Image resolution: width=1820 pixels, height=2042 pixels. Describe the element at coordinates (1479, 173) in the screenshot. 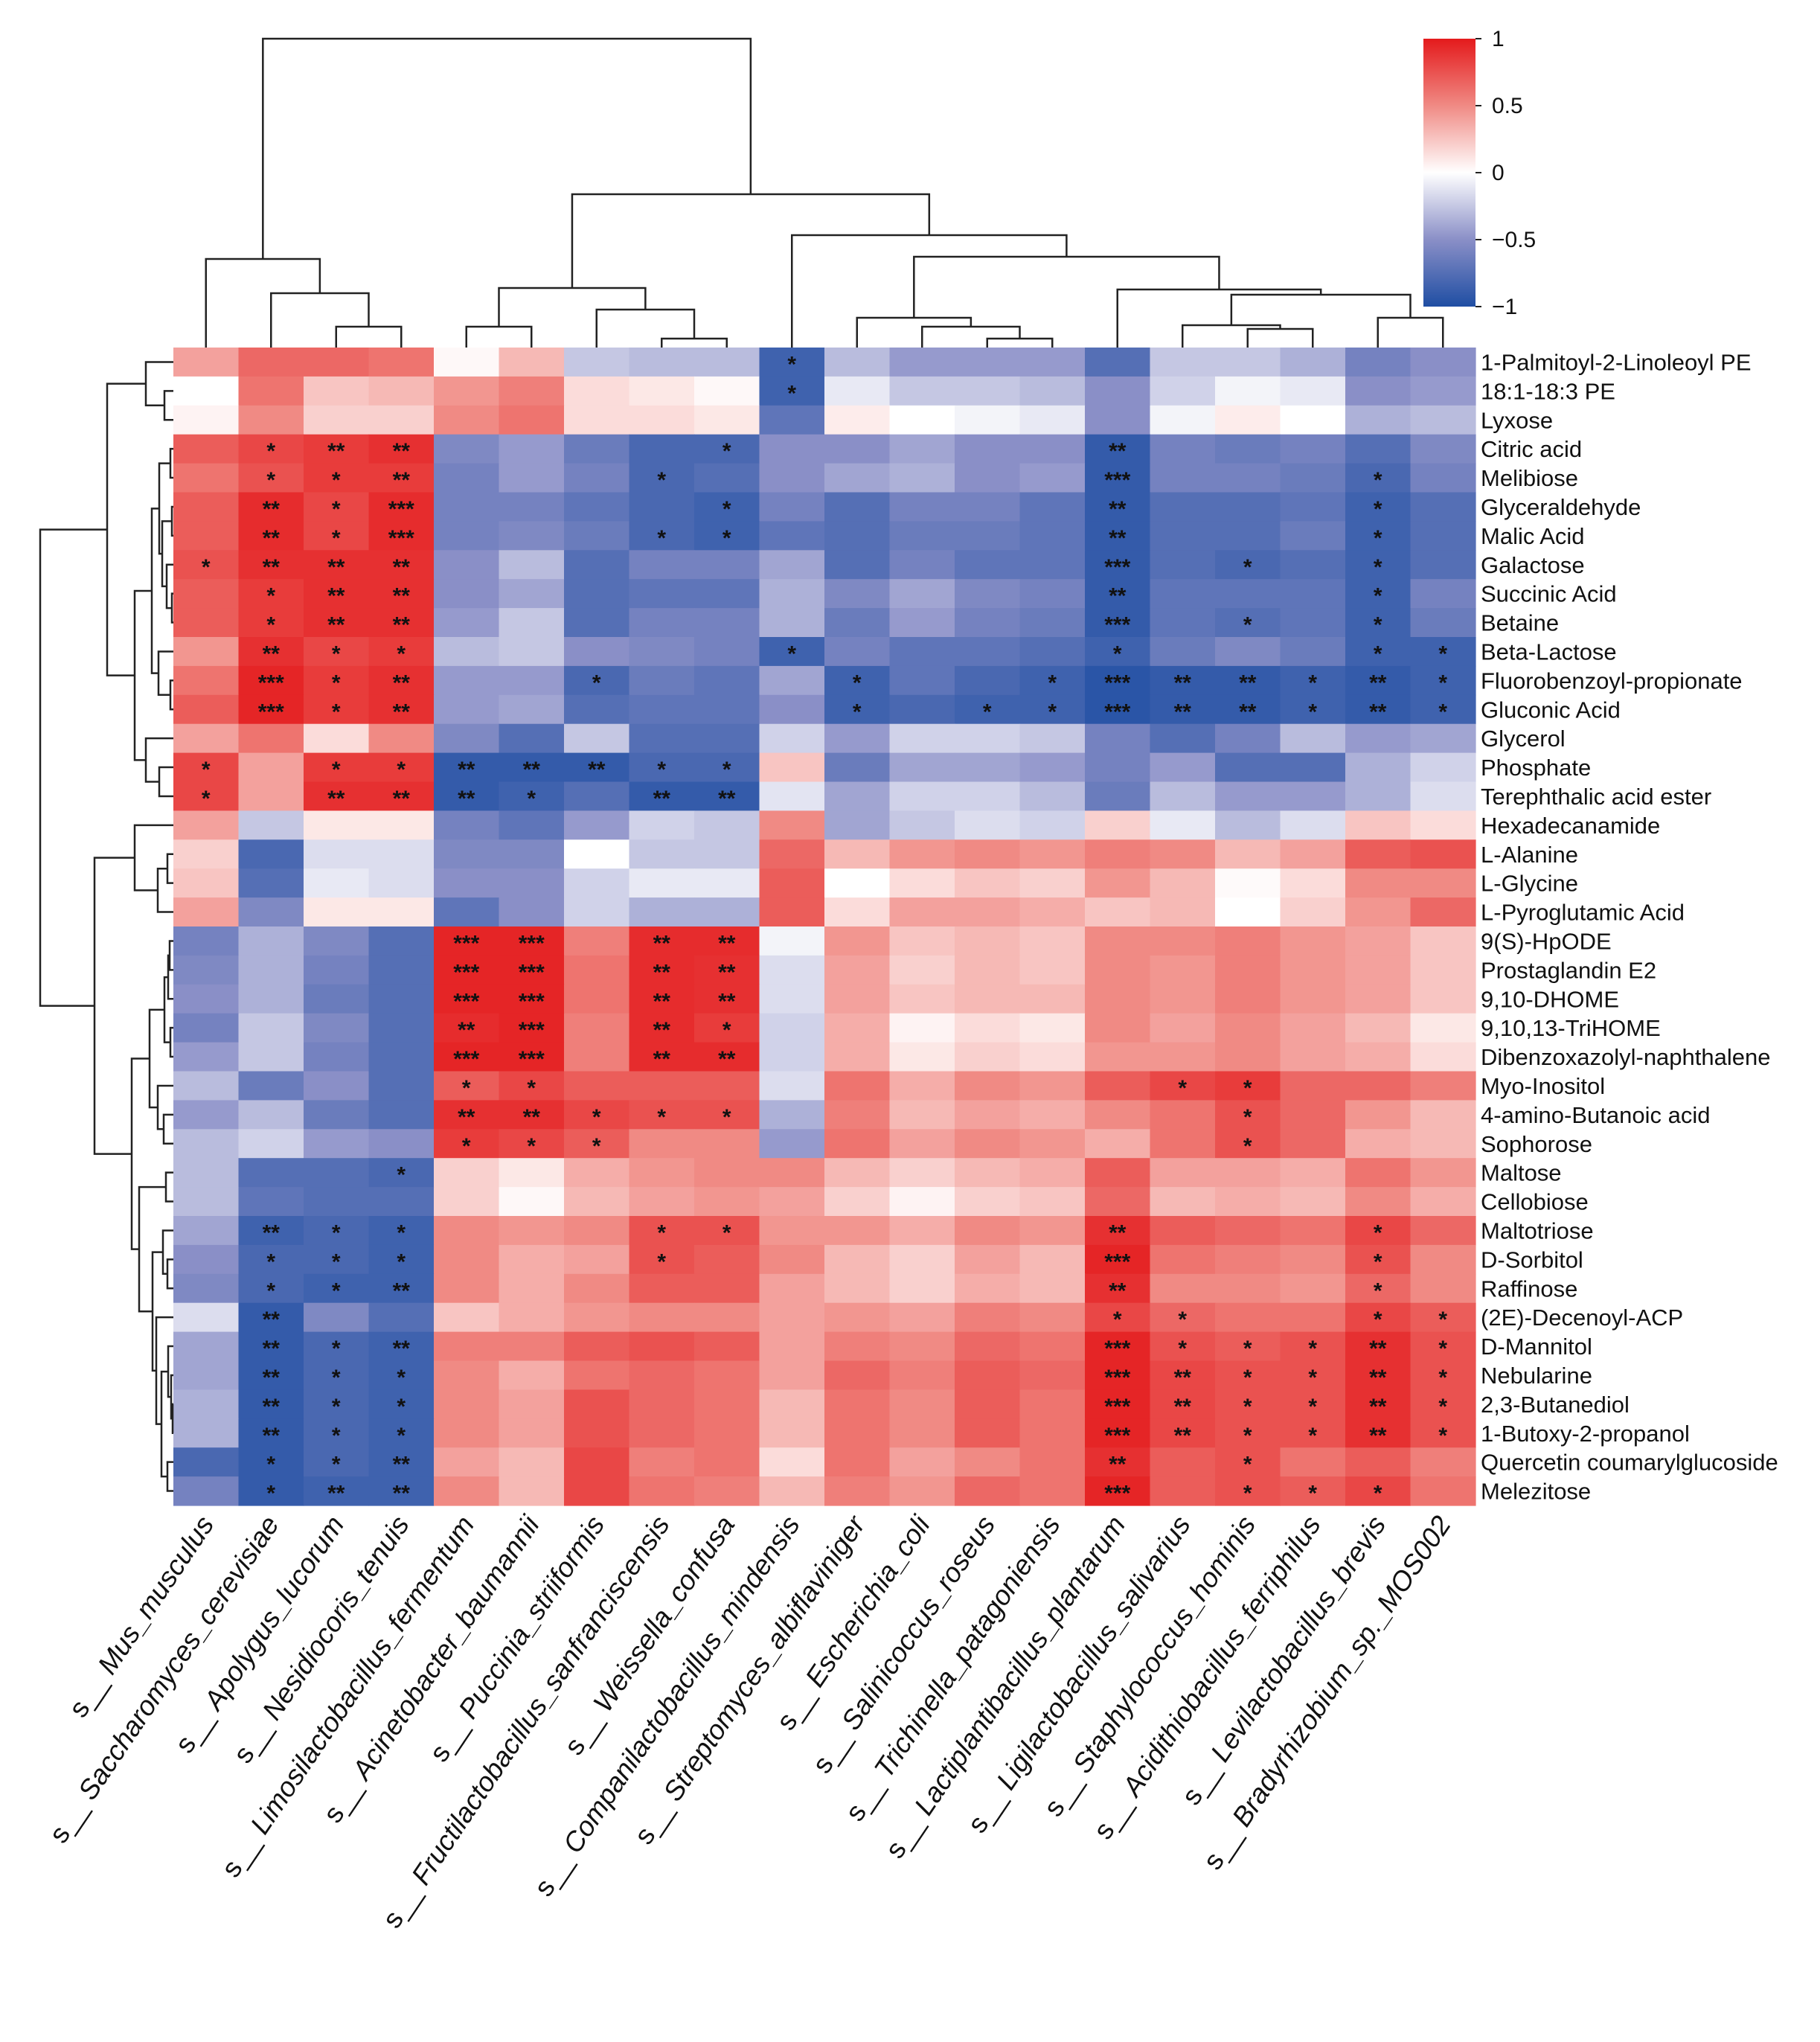

I see `color-legend: 1 0.5 0 −0.5 −1` at that location.